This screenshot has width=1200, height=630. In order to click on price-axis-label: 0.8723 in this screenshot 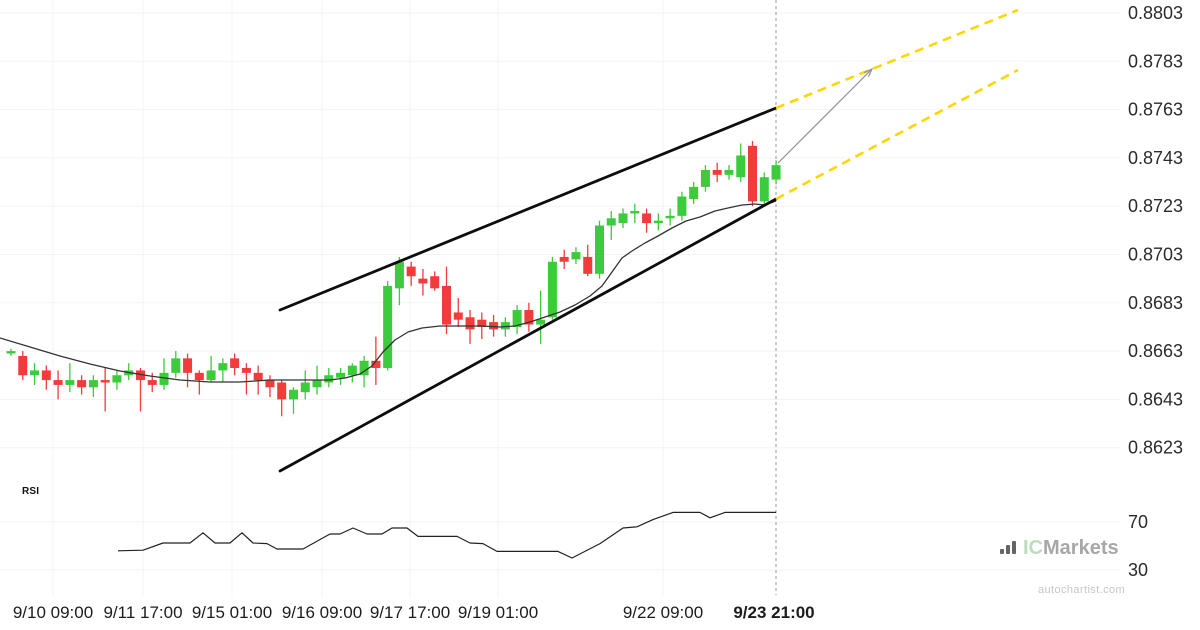, I will do `click(1155, 206)`.